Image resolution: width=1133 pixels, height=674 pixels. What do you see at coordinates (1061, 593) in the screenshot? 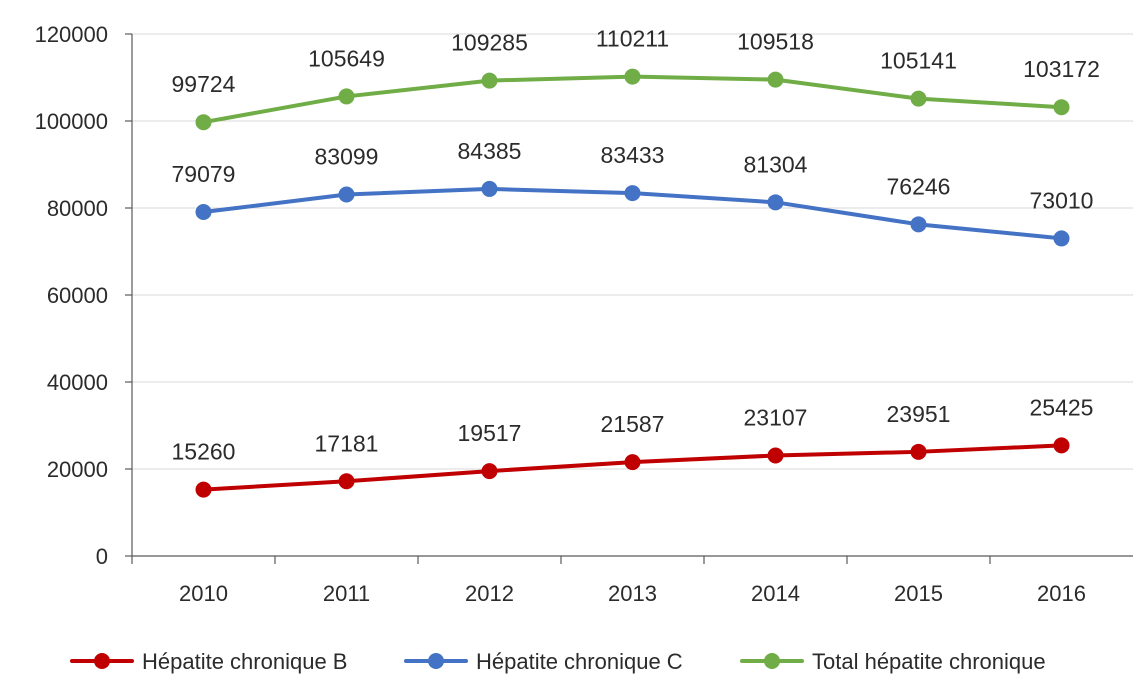
I see `x-tick-label: 2016` at bounding box center [1061, 593].